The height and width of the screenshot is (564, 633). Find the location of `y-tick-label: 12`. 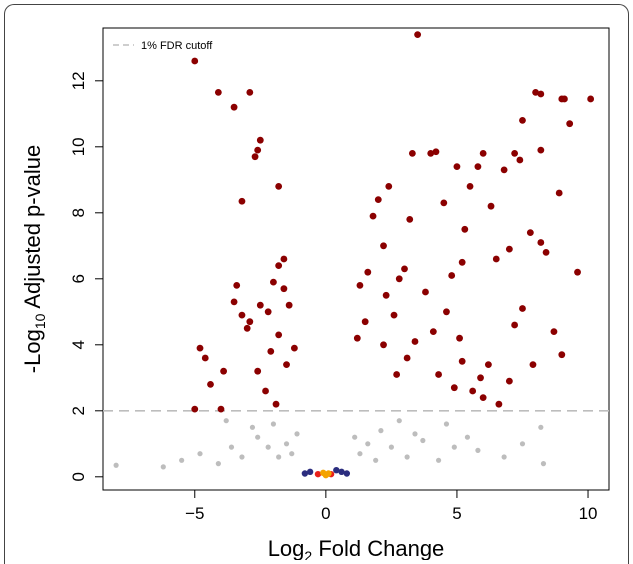

y-tick-label: 12 is located at coordinates (78, 80).